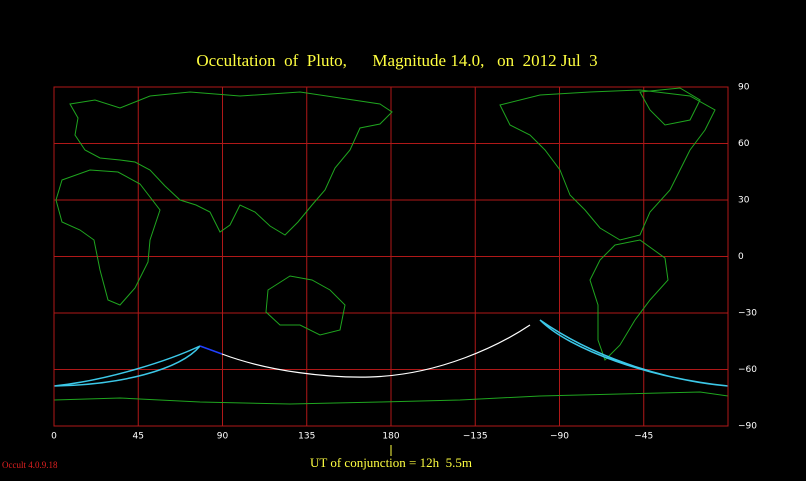  I want to click on shadow-track, so click(211, 350).